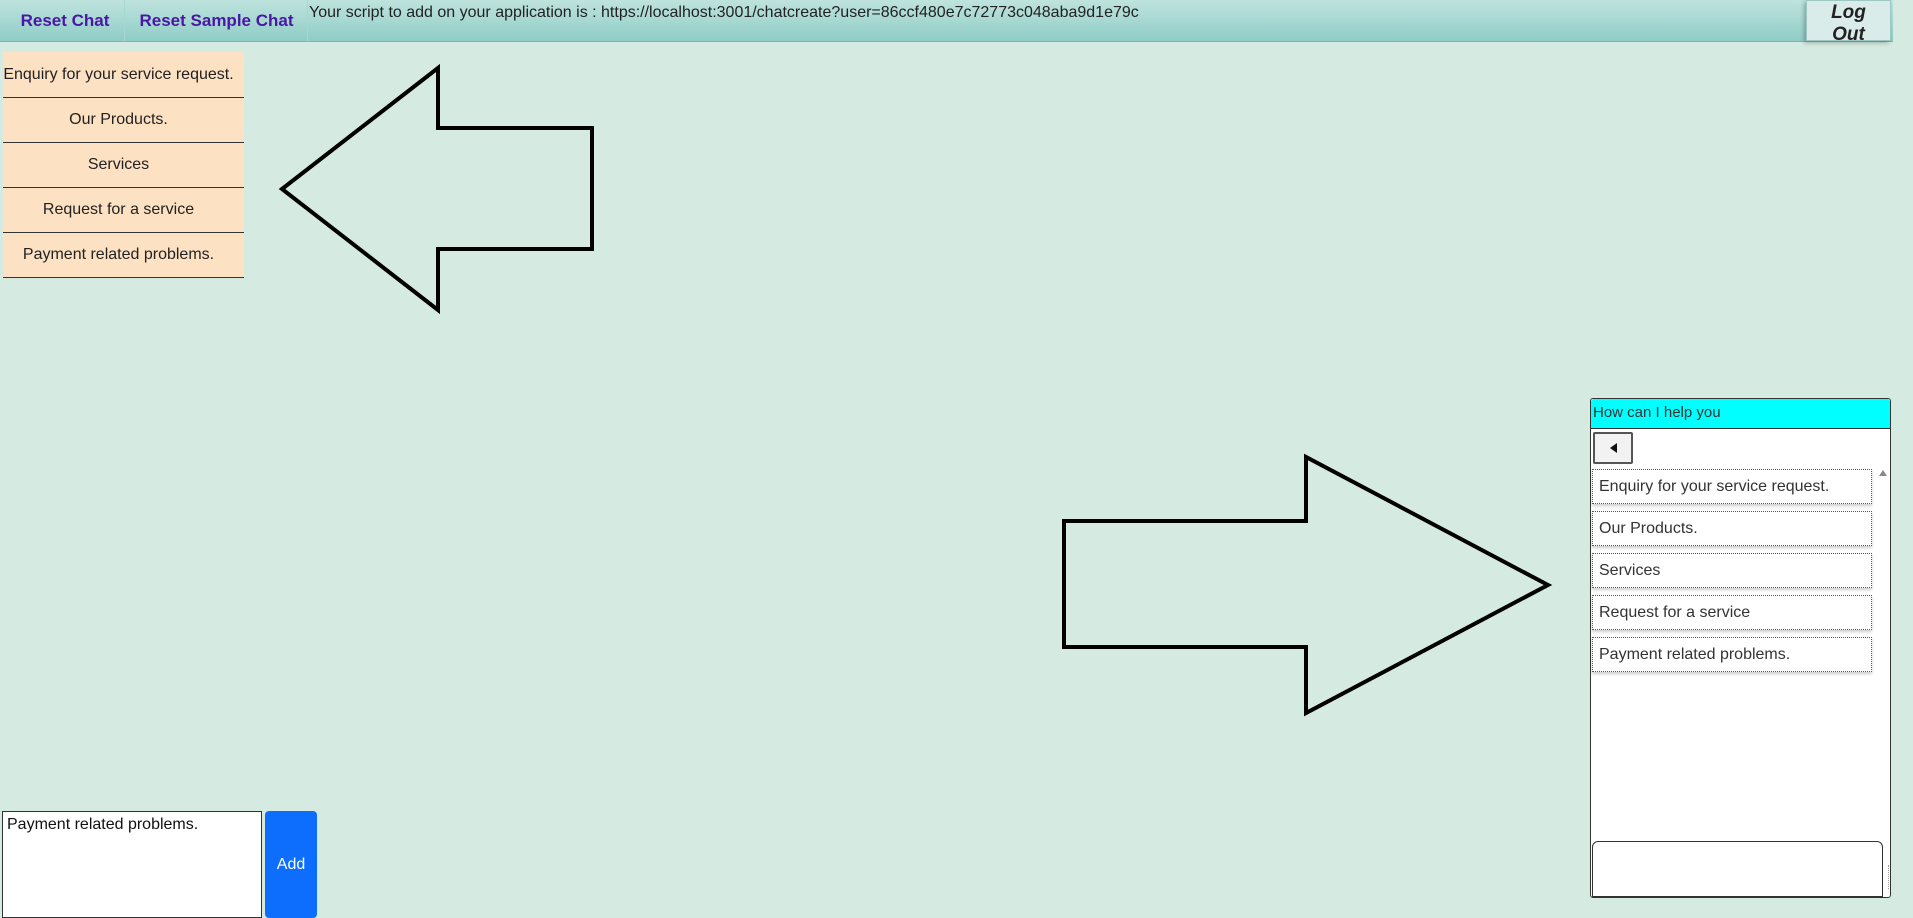 This screenshot has width=1913, height=918. I want to click on reset-sample-chat-button: Reset Sample Chat, so click(217, 20).